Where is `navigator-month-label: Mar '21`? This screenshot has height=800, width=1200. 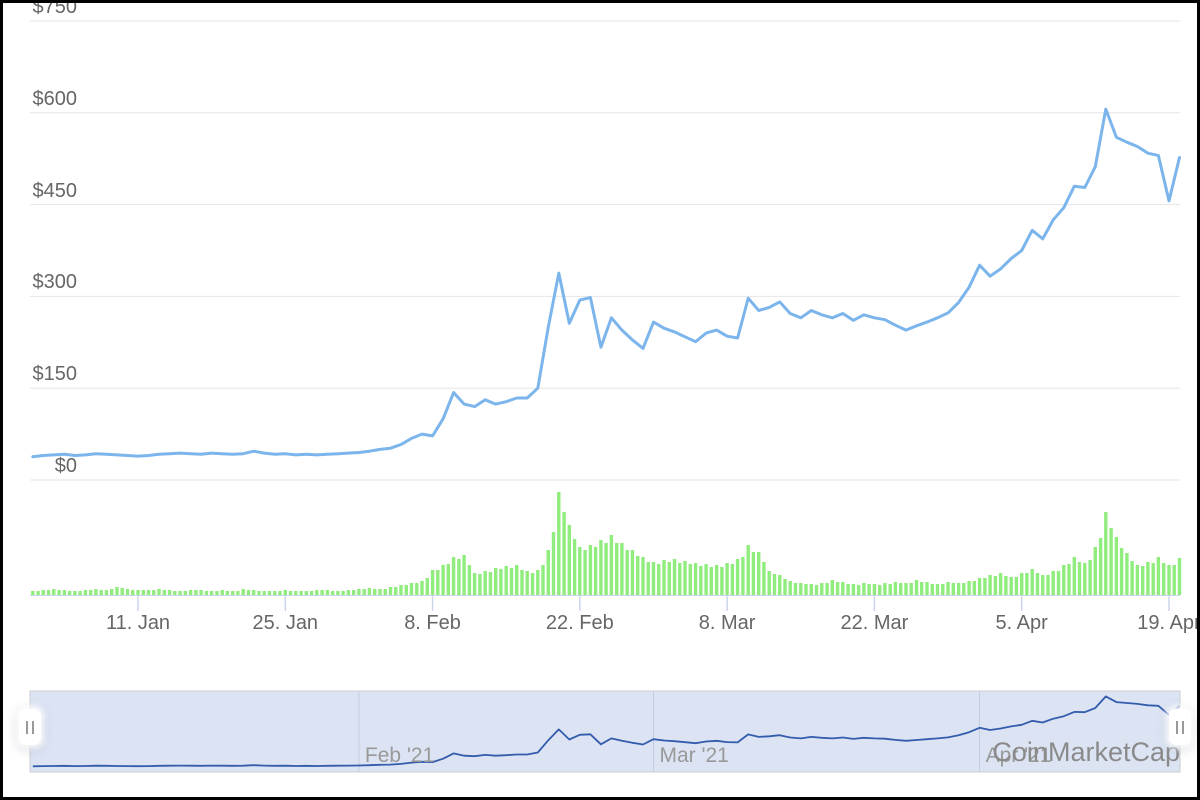
navigator-month-label: Mar '21 is located at coordinates (694, 755).